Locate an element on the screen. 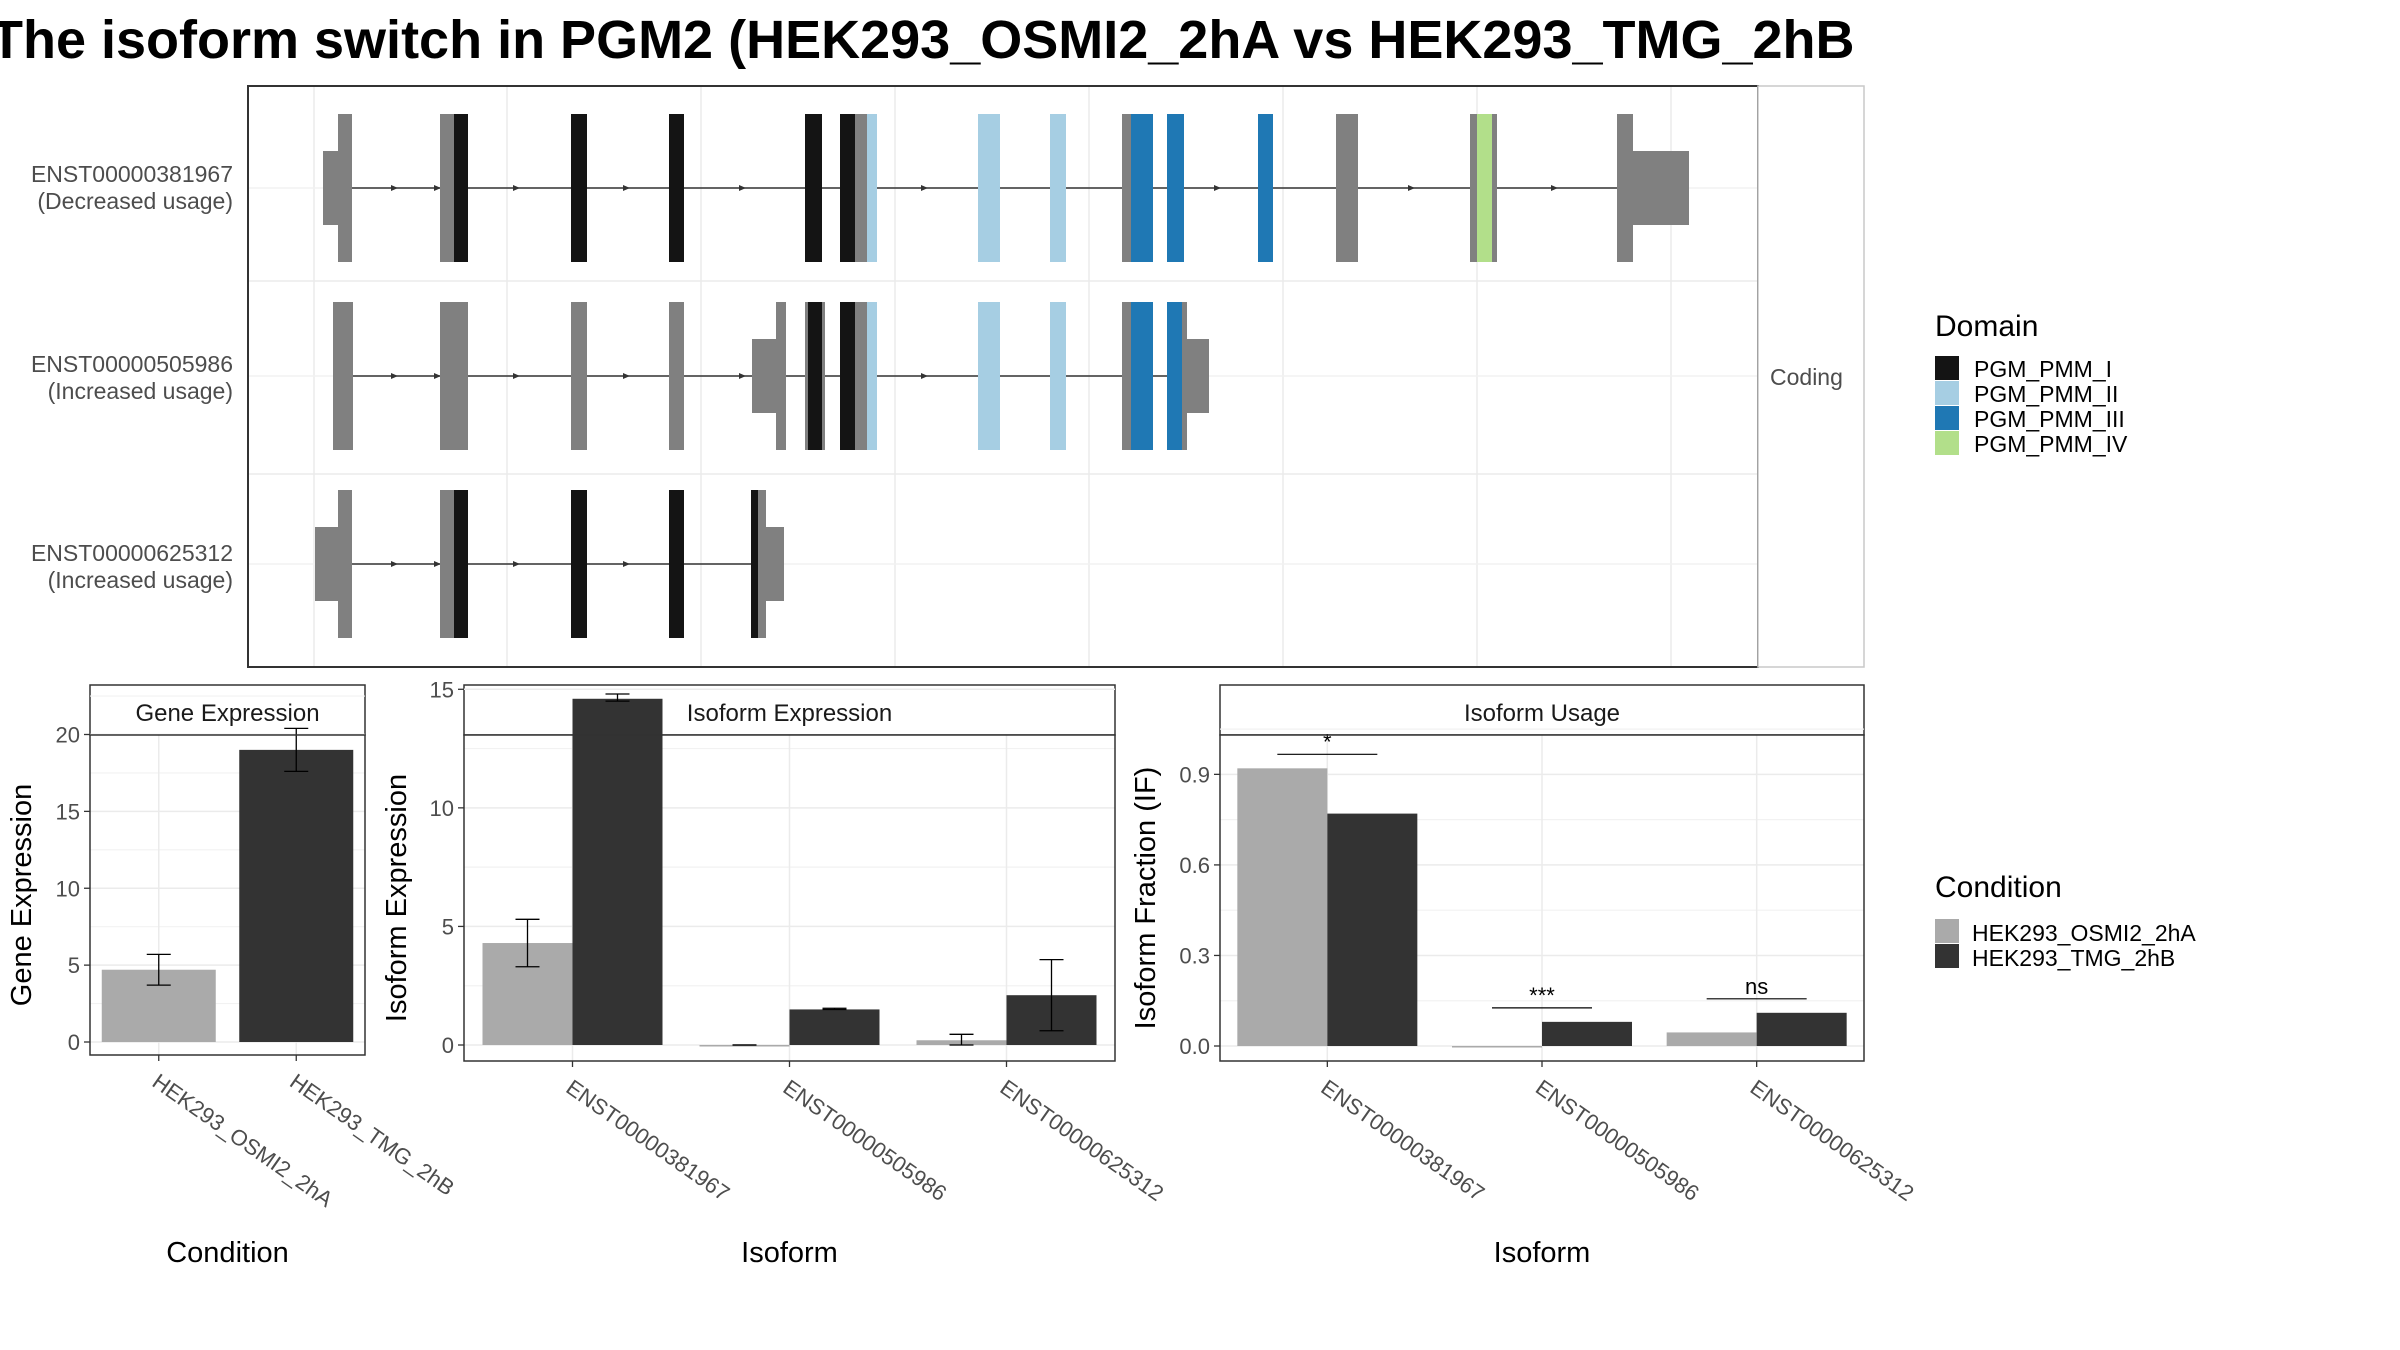 This screenshot has width=2400, height=1350. isoform-usage-significance-label: * is located at coordinates (1327, 741).